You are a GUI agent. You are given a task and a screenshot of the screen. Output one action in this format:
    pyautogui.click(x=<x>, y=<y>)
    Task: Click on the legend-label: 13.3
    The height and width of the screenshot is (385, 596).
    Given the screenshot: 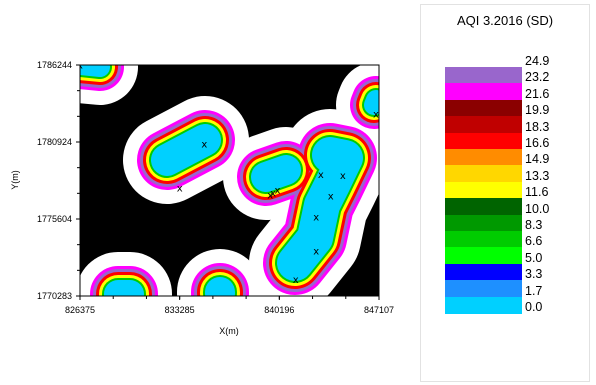 What is the action you would take?
    pyautogui.click(x=537, y=175)
    